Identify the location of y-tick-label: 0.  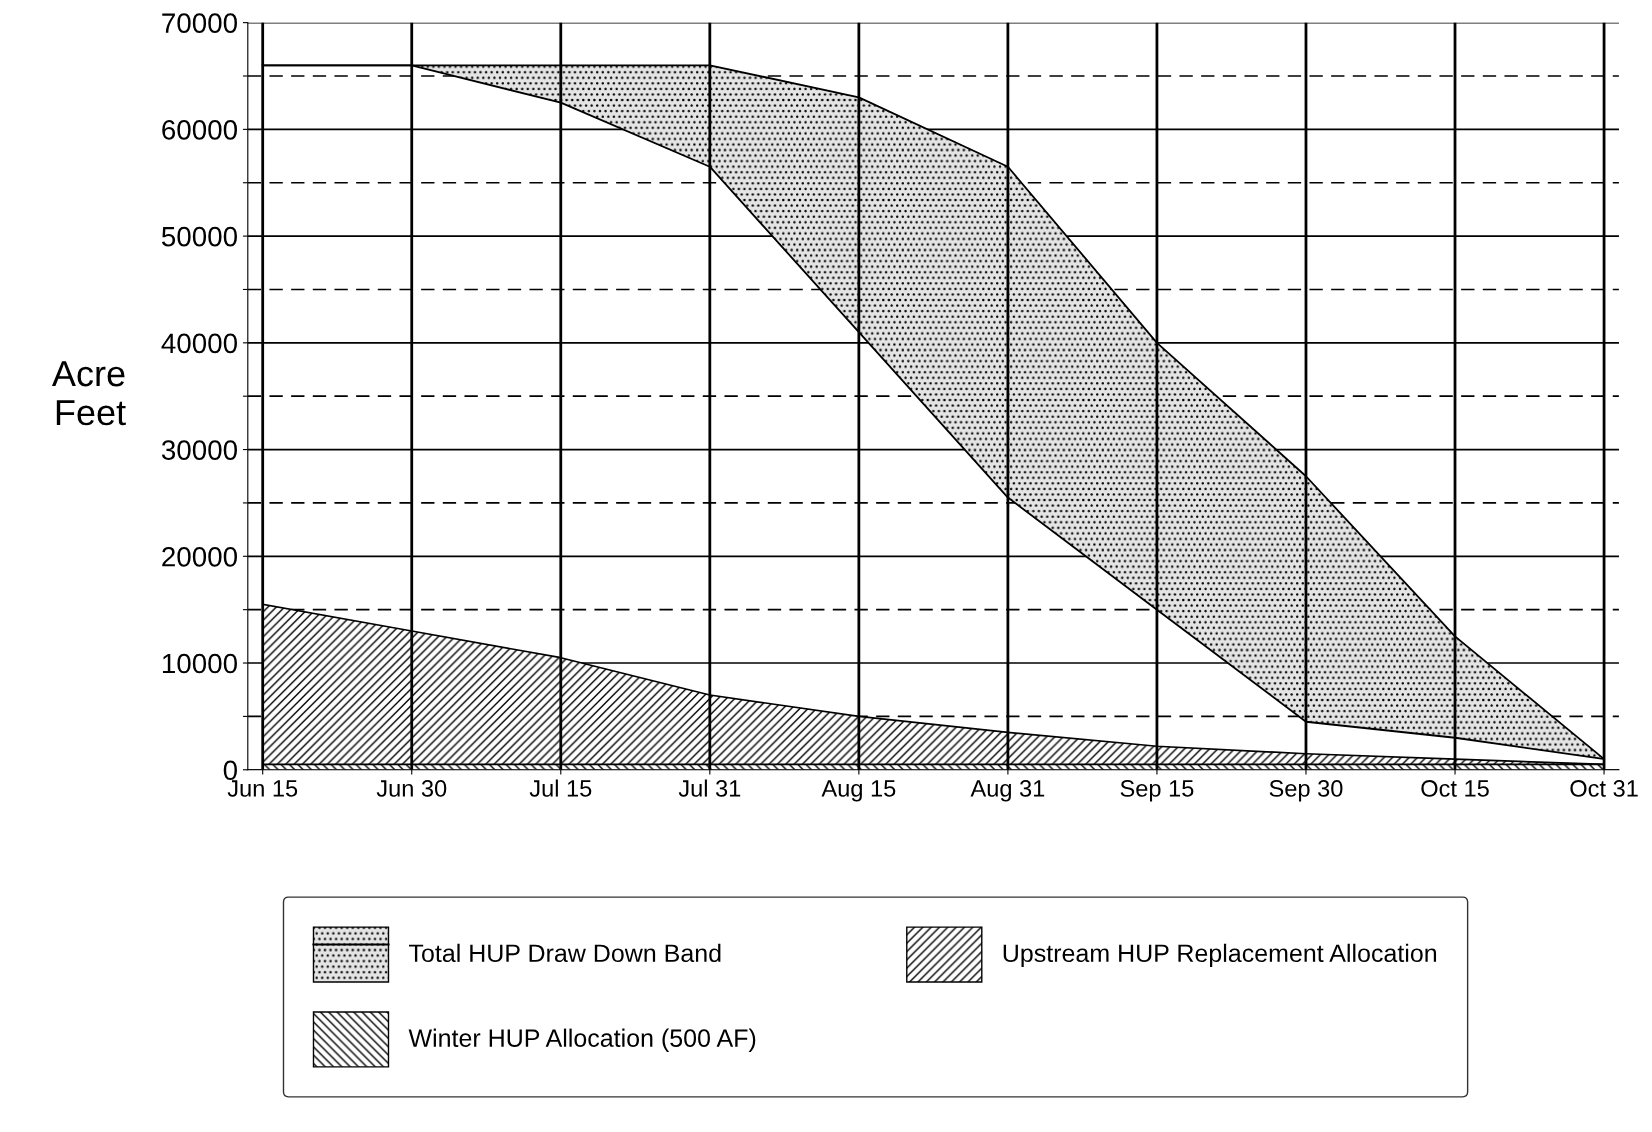
(230, 770).